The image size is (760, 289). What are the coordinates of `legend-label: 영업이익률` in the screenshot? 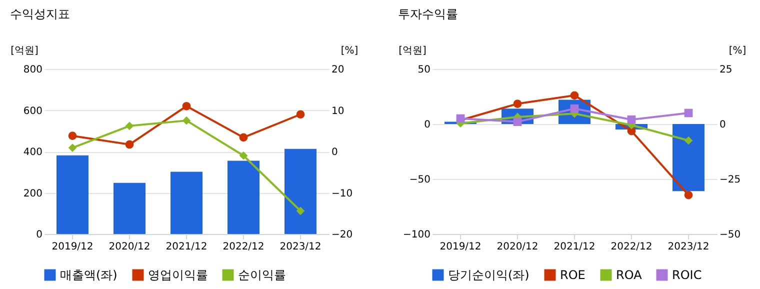 It's located at (178, 275).